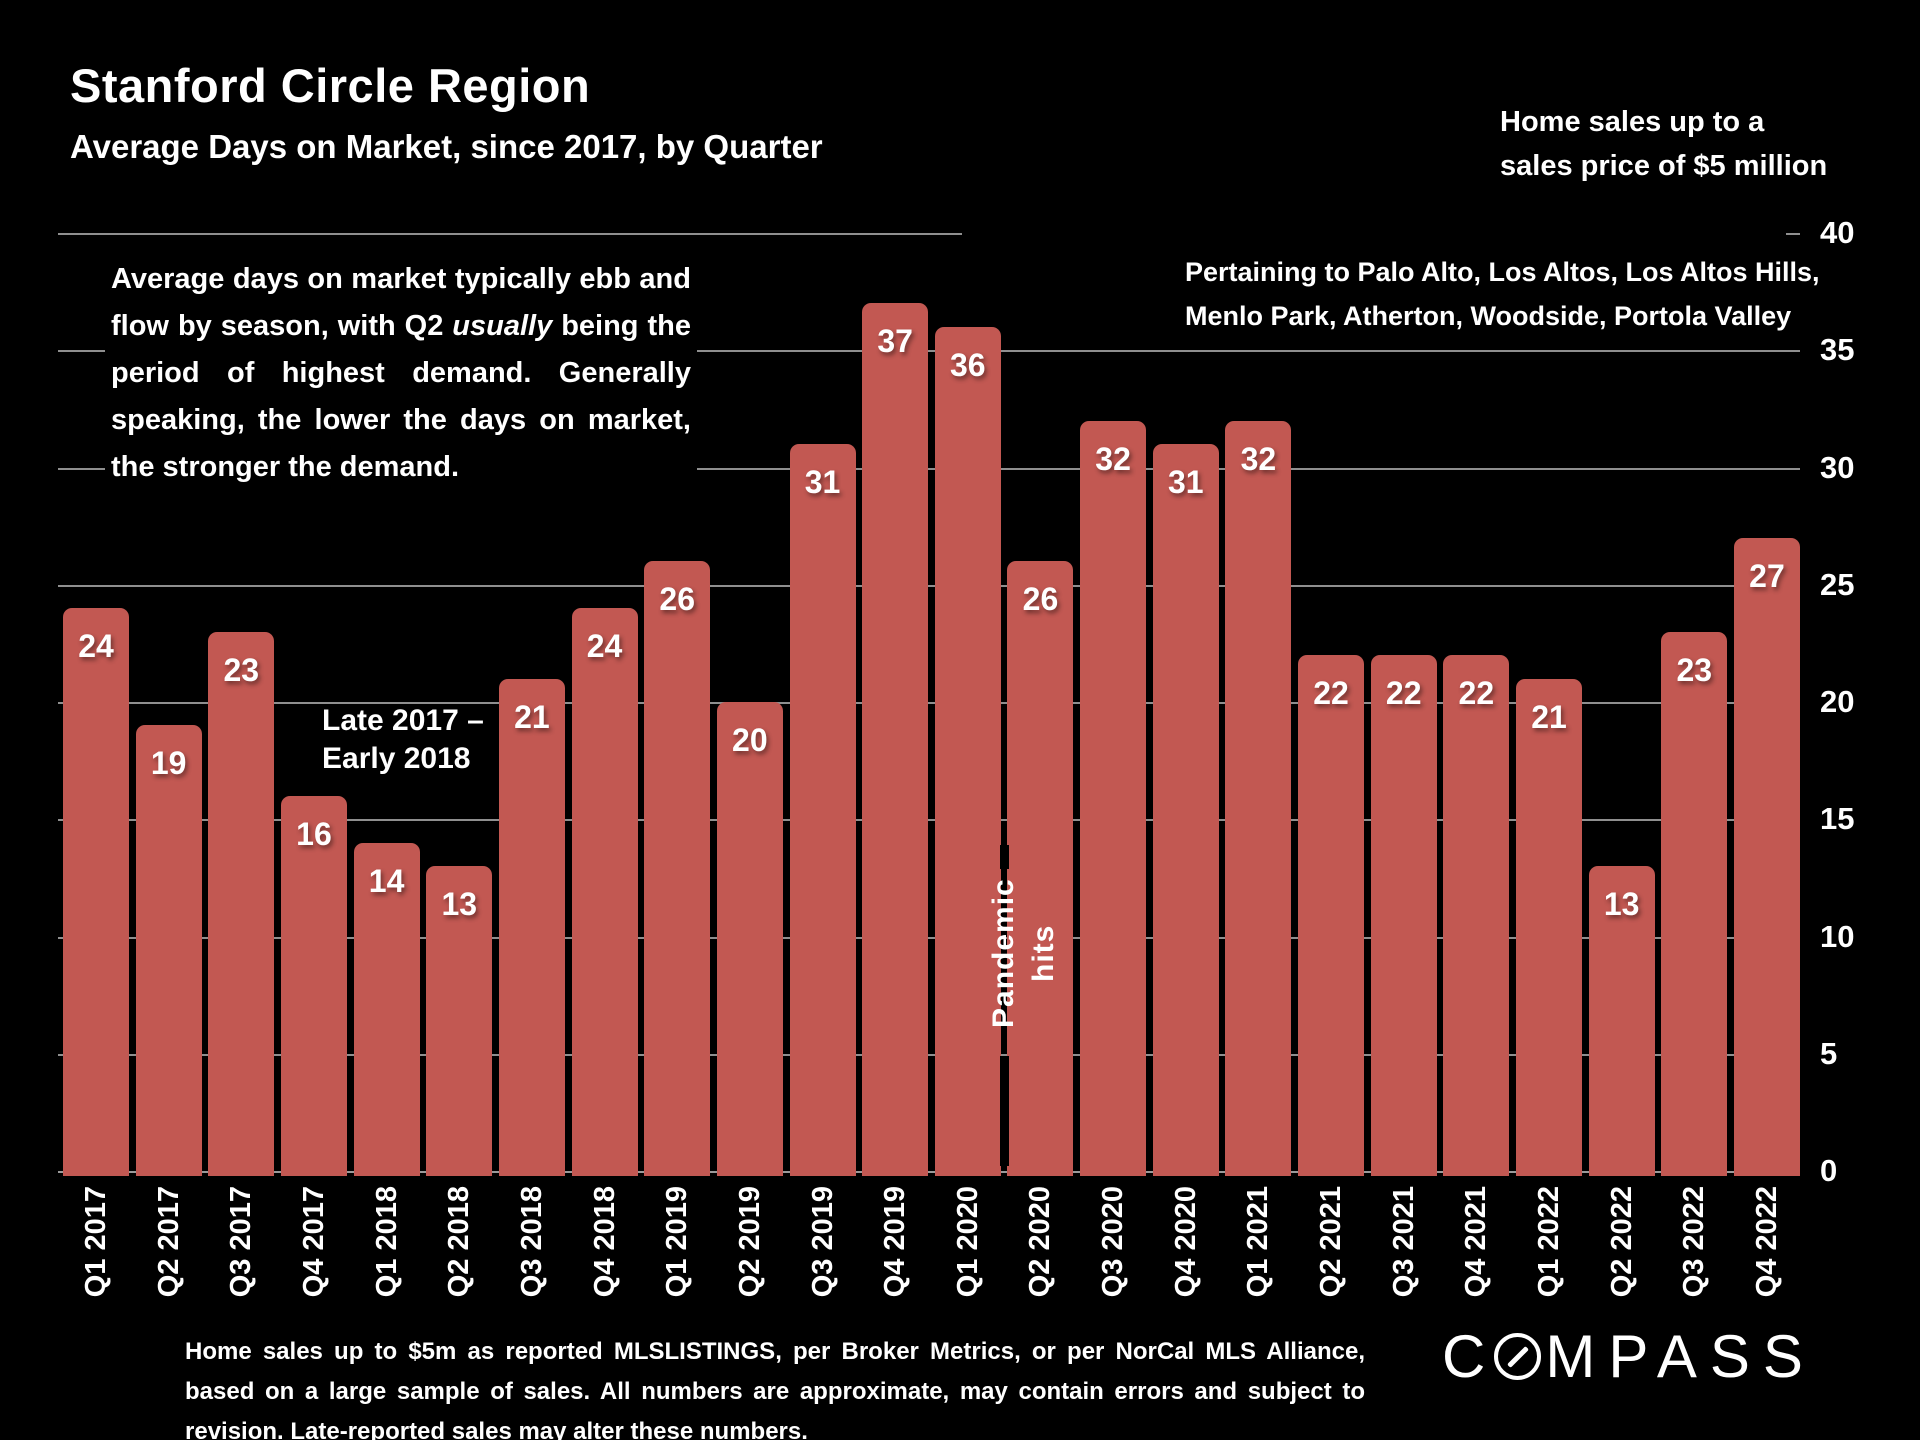  What do you see at coordinates (1113, 1242) in the screenshot?
I see `x-tick-label: Q3 2020` at bounding box center [1113, 1242].